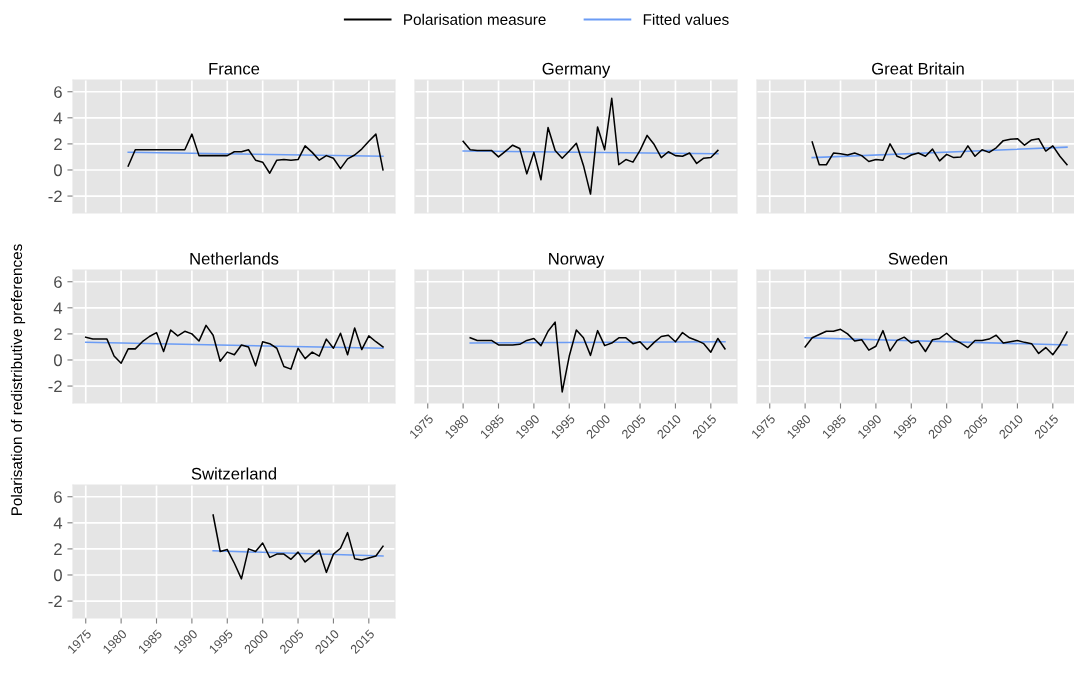  Describe the element at coordinates (234, 258) in the screenshot. I see `chart-title: Netherlands` at that location.